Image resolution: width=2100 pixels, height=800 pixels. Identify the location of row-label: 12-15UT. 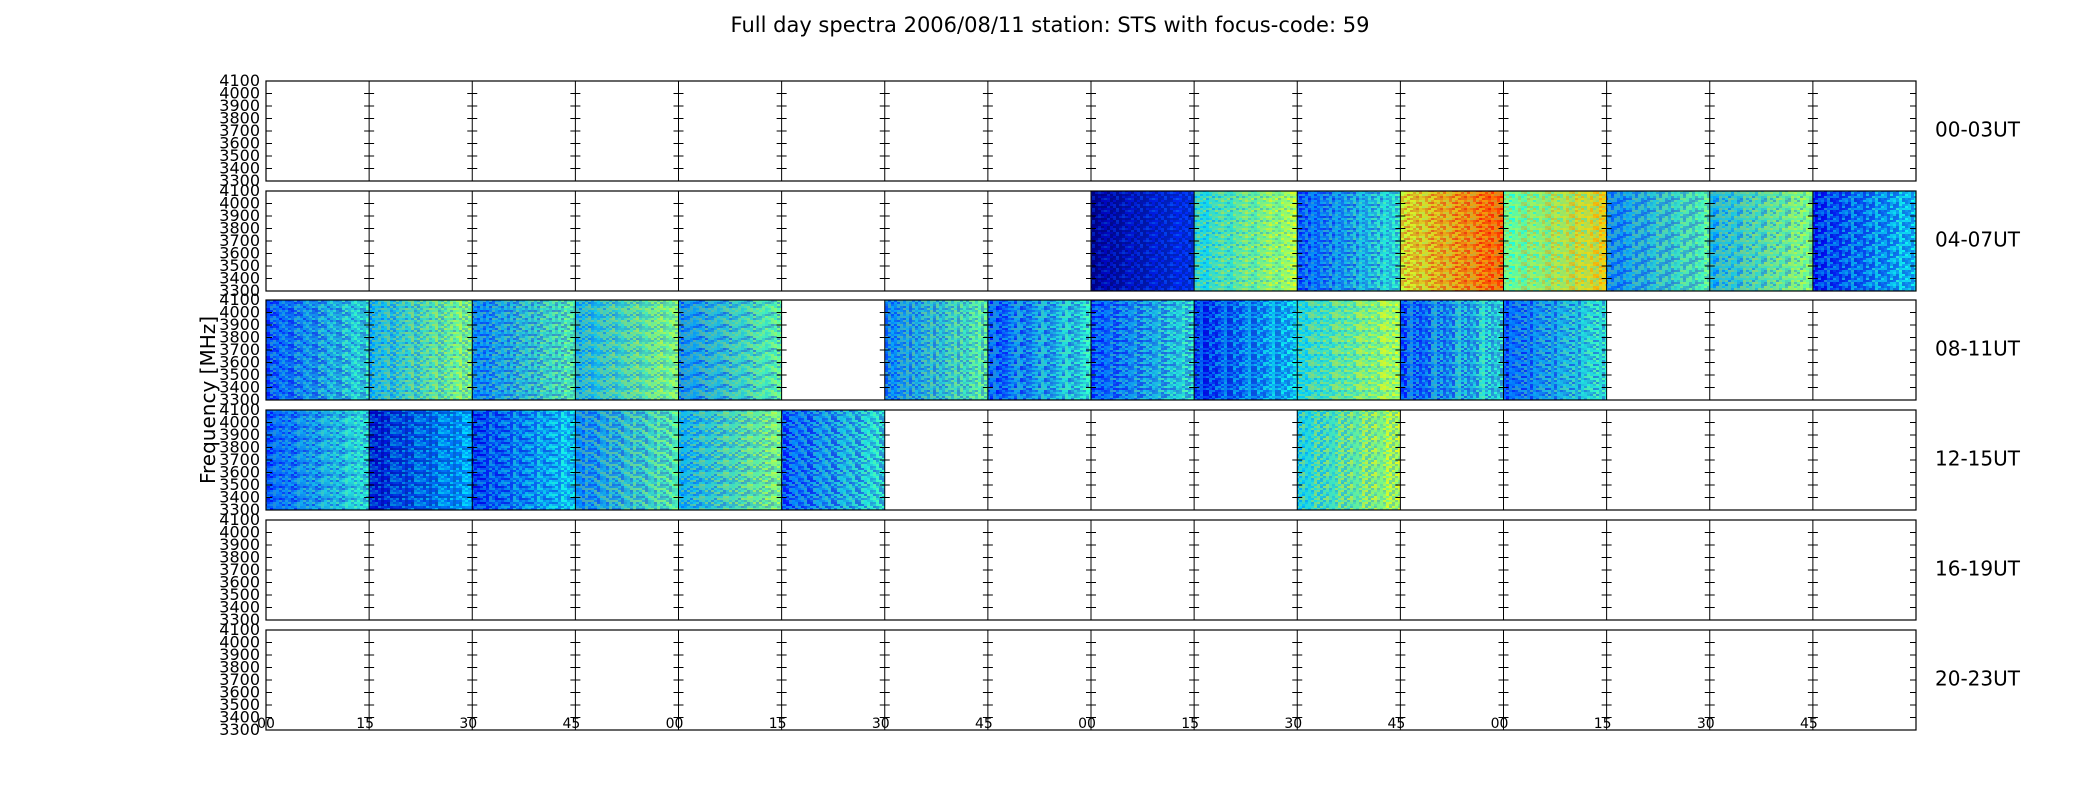
(1978, 459).